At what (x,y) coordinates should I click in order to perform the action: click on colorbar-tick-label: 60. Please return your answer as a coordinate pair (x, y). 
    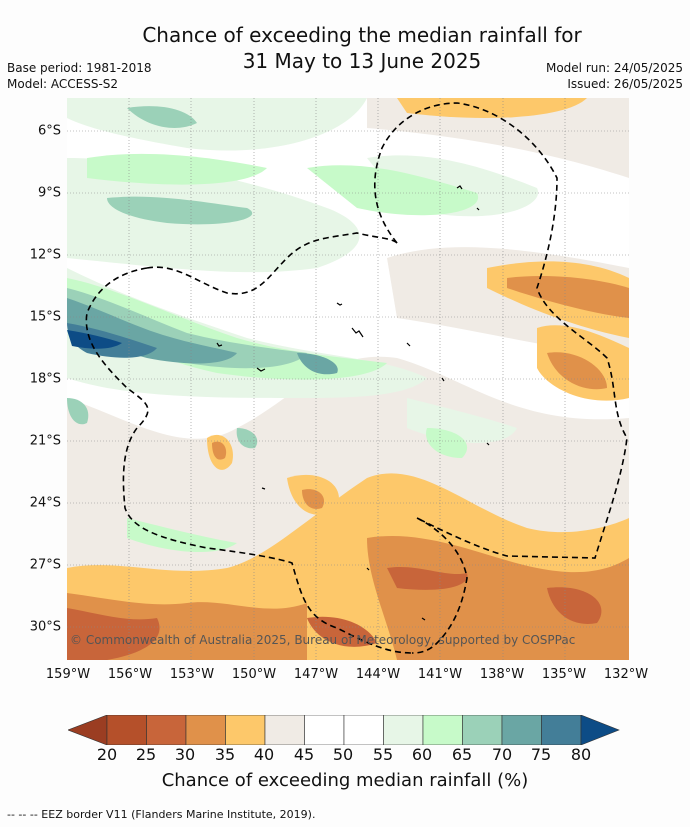
    Looking at the image, I should click on (422, 754).